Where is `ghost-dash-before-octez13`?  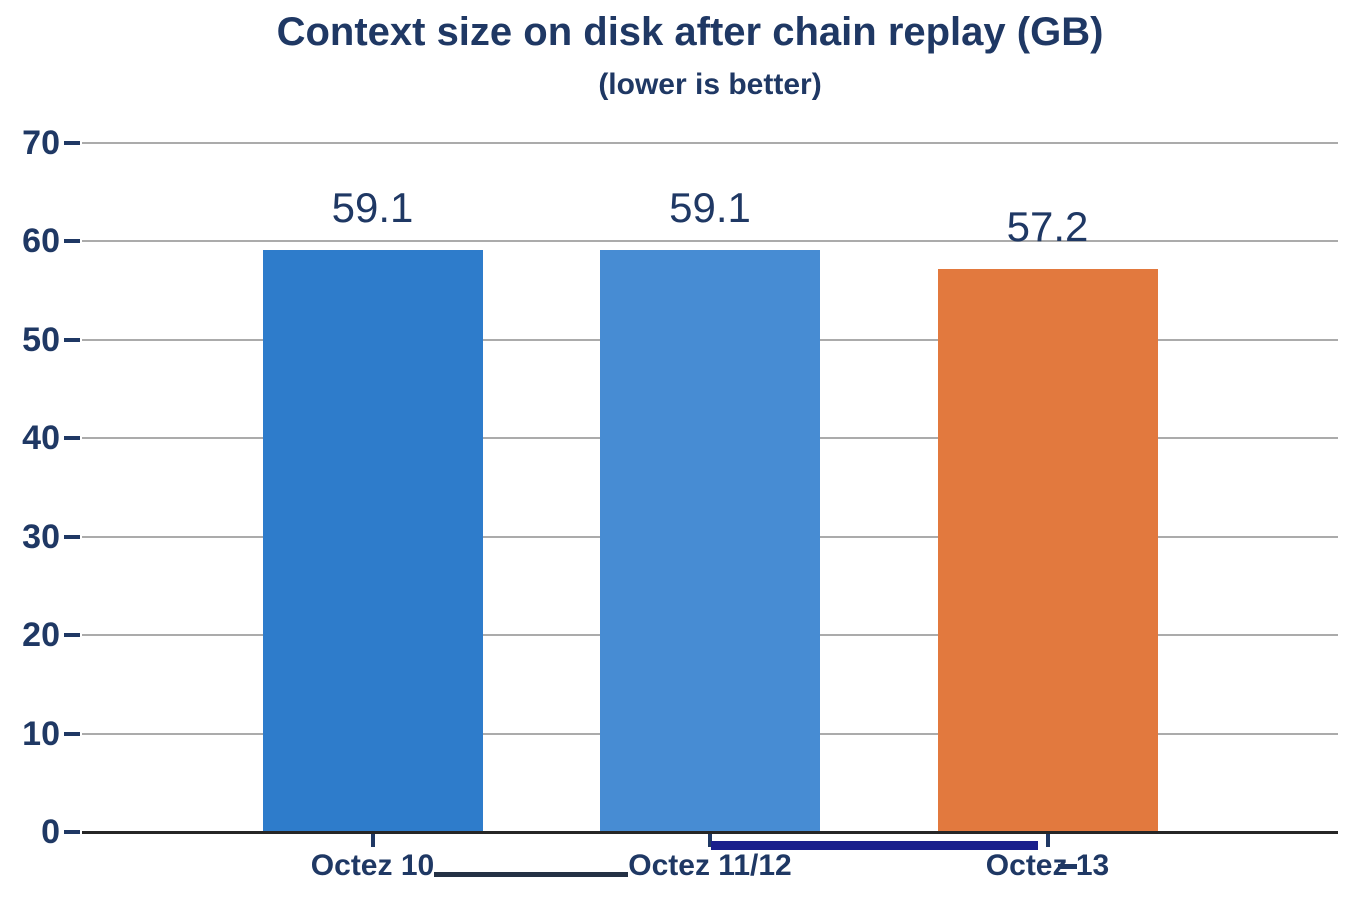 ghost-dash-before-octez13 is located at coordinates (1067, 866).